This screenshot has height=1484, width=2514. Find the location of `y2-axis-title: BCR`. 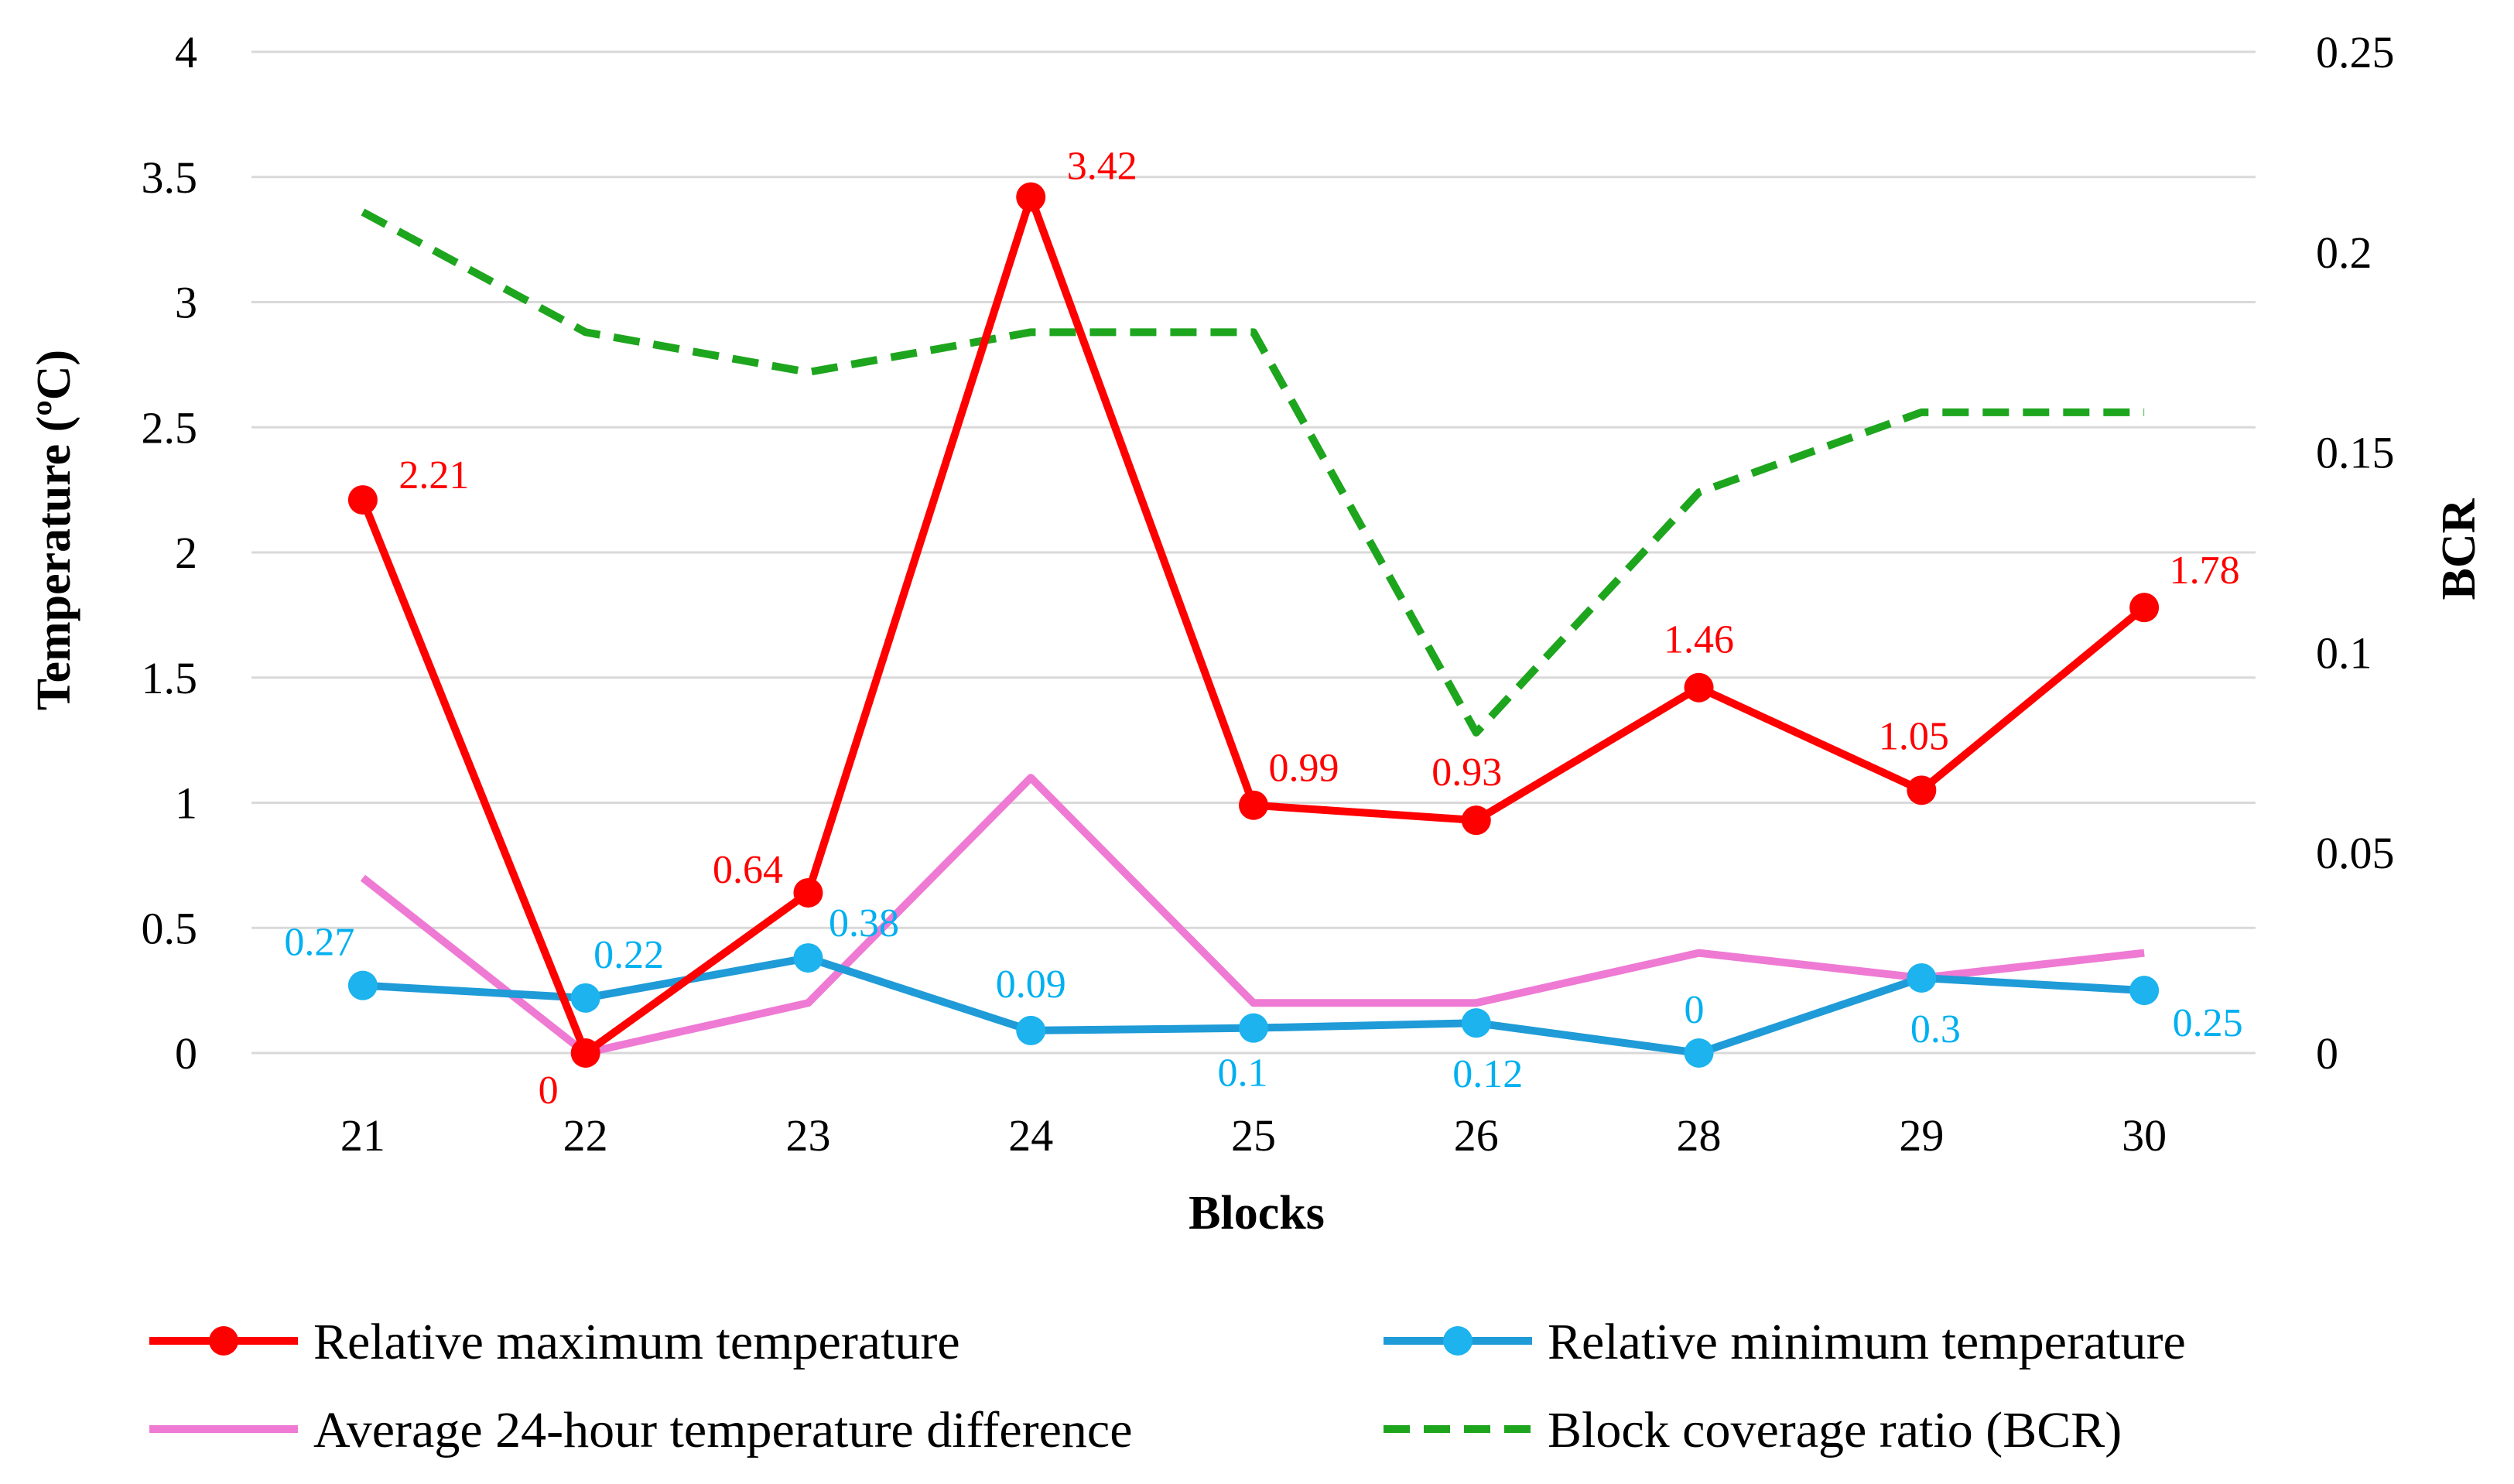

y2-axis-title: BCR is located at coordinates (2459, 549).